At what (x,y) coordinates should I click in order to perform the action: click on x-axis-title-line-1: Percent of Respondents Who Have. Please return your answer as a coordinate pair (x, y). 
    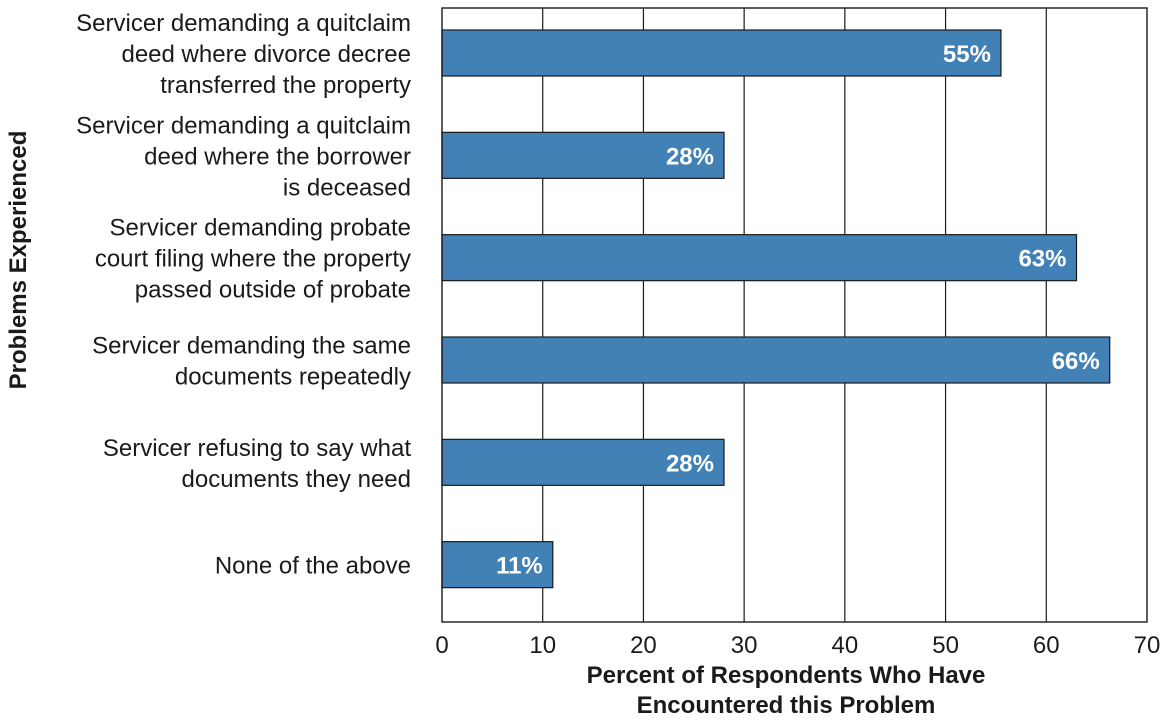
    Looking at the image, I should click on (786, 675).